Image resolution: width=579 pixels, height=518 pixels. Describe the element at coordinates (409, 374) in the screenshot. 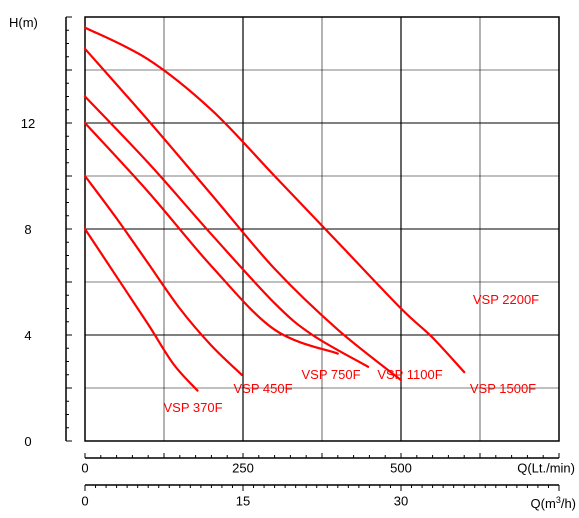

I see `series-label-vsp-1100f: VSP 1100F` at that location.